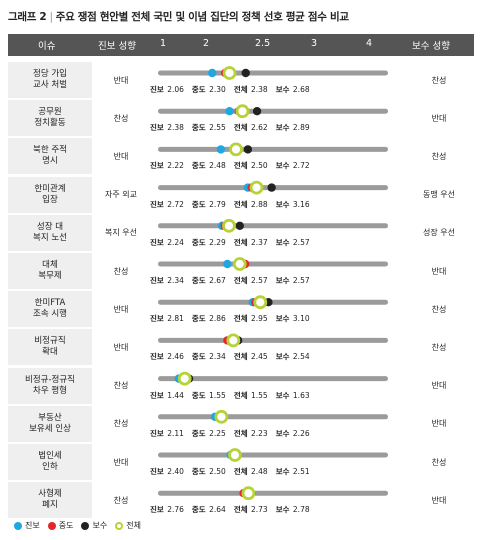 The height and width of the screenshot is (540, 482). I want to click on value-conservative: 보수 2.57, so click(293, 242).